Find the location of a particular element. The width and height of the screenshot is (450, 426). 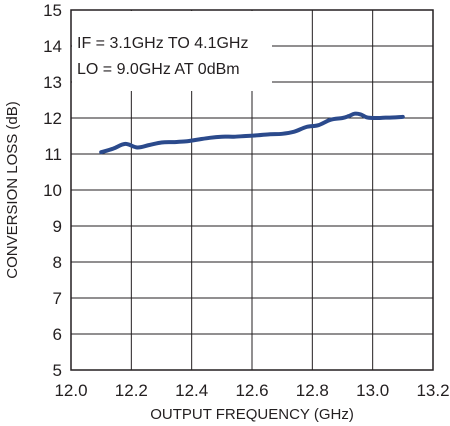

annotation-lo: LO = 9.0GHz AT 0dBm is located at coordinates (158, 69).